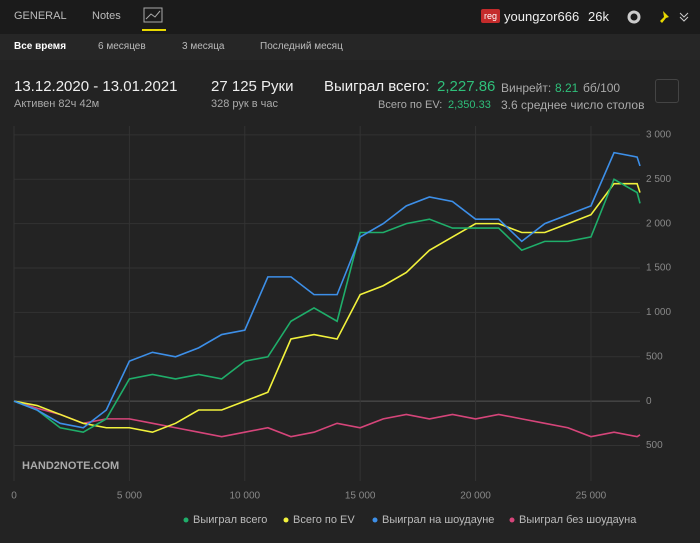 Image resolution: width=700 pixels, height=543 pixels. I want to click on legend-label: Выиграл на шоудауне, so click(438, 520).